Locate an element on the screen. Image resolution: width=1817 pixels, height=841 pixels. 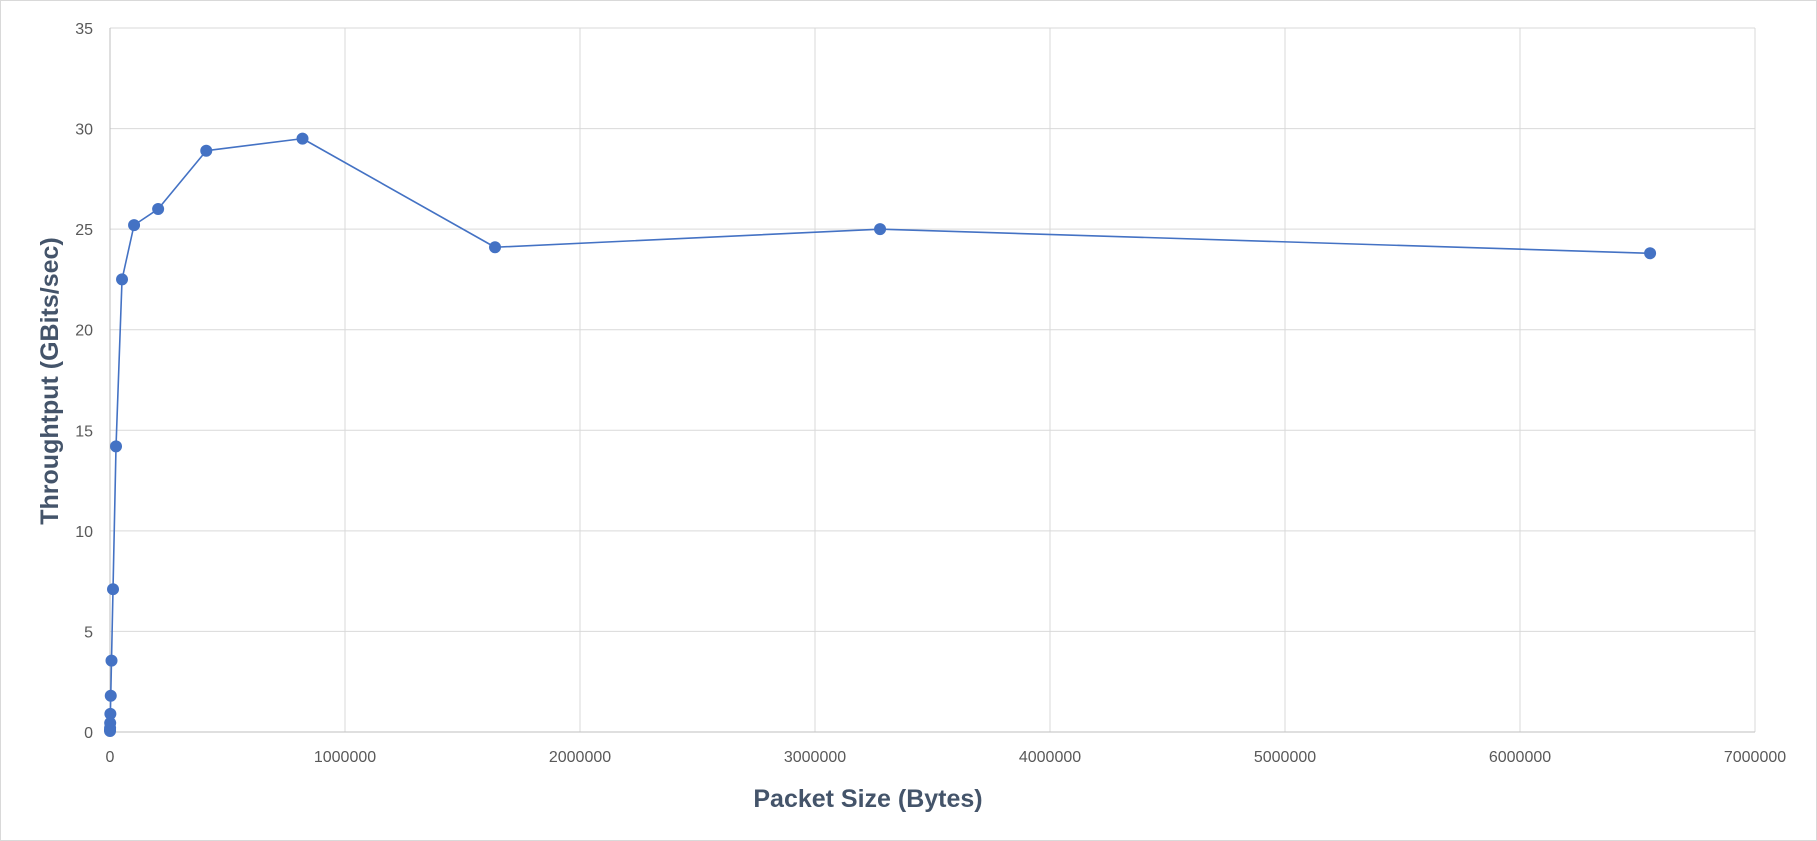
x-tick-label: 0 is located at coordinates (110, 757).